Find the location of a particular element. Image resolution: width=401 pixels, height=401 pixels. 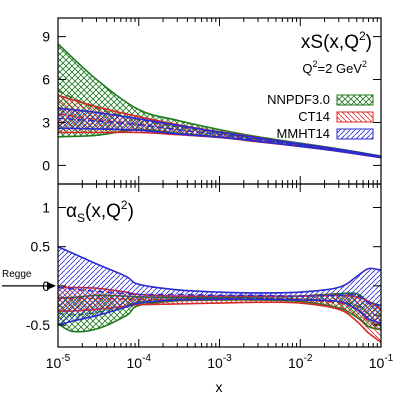

ytick-label-p0: 6 is located at coordinates (46, 80).